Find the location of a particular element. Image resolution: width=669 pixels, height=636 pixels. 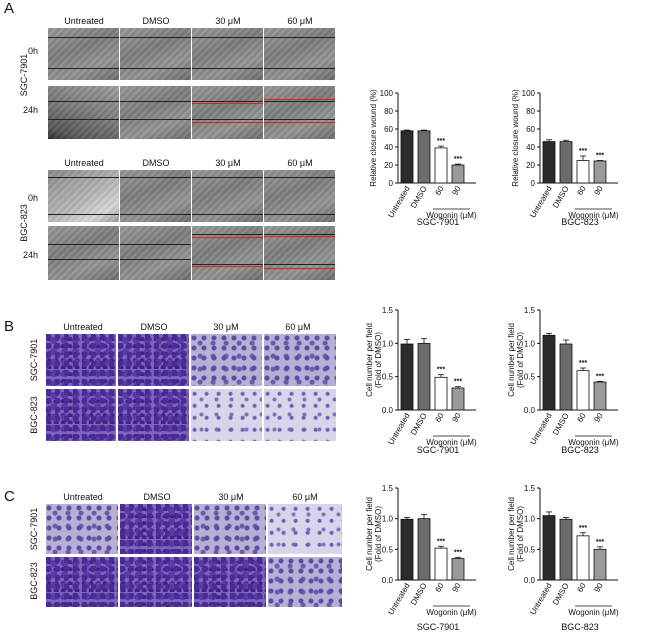

wound-image-60um-0h is located at coordinates (299, 196).